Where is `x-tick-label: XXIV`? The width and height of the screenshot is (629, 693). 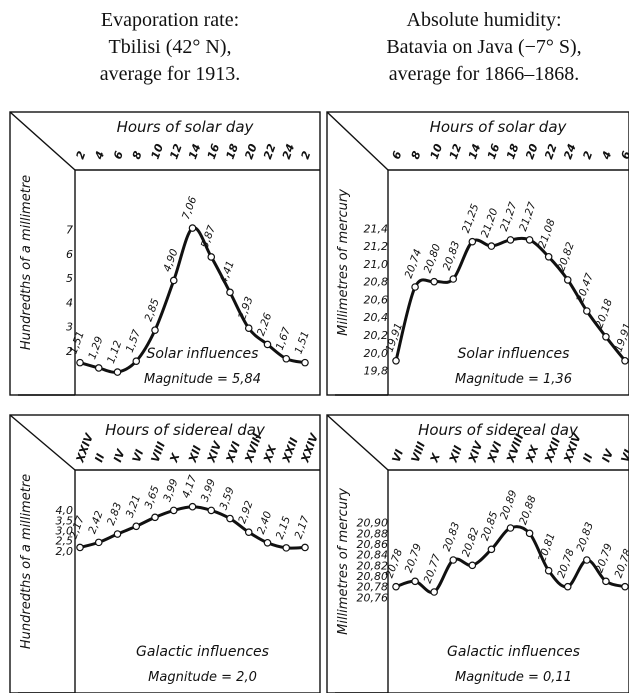 x-tick-label: XXIV is located at coordinates (309, 447).